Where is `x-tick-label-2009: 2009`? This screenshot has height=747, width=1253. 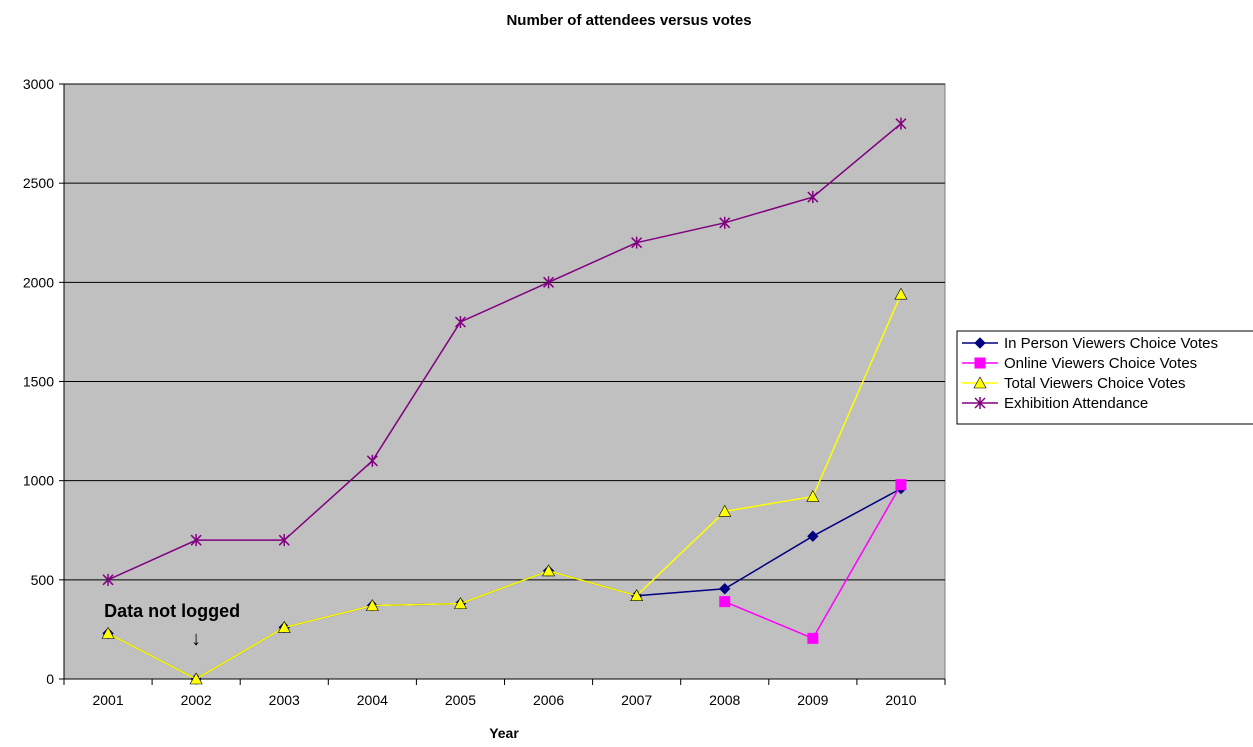
x-tick-label-2009: 2009 is located at coordinates (812, 700).